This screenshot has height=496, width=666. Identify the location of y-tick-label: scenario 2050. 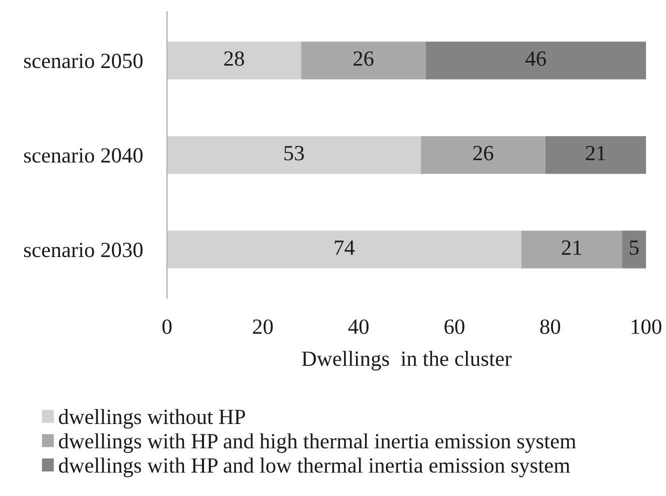
(83, 61).